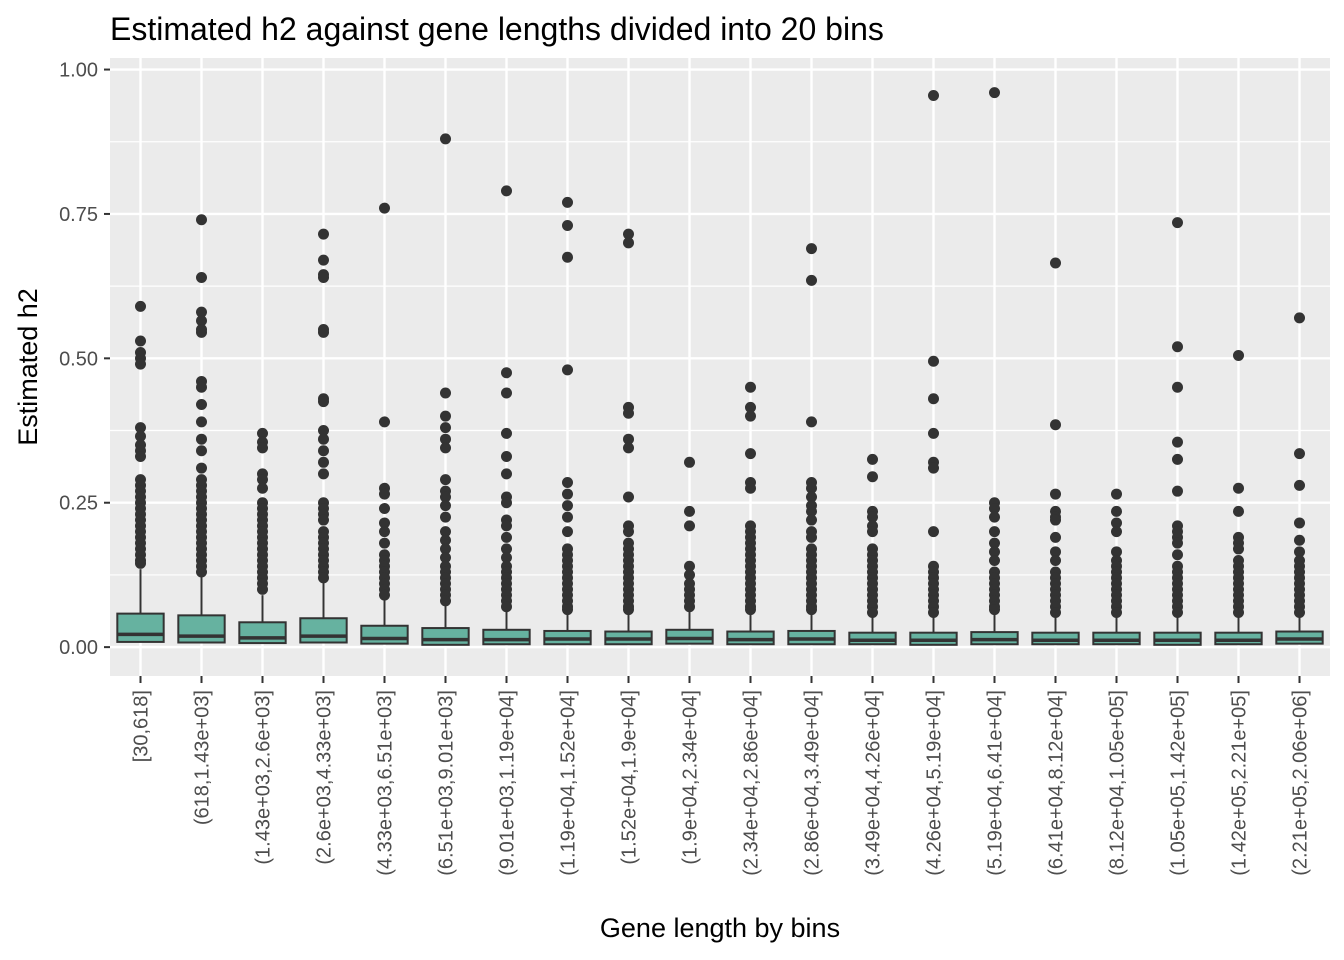 The image size is (1344, 960). What do you see at coordinates (84, 359) in the screenshot?
I see `y-axis: 0.00 0.25 0.50 0.75 1.00` at bounding box center [84, 359].